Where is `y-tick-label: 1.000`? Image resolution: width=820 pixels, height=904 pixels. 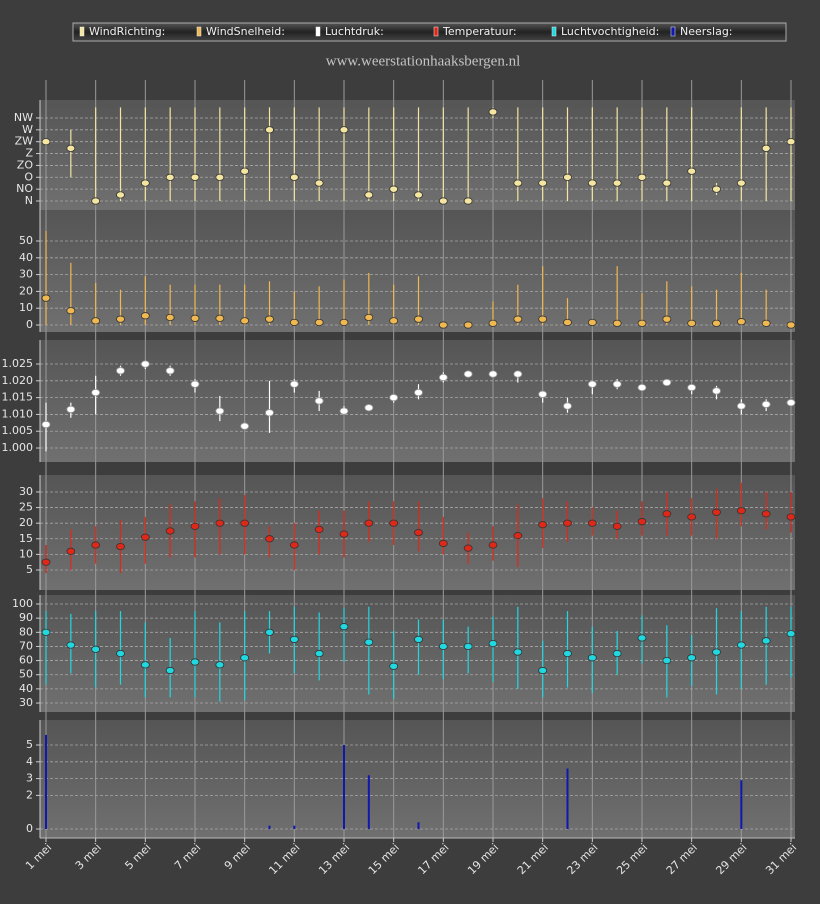
y-tick-label: 1.000 is located at coordinates (18, 447).